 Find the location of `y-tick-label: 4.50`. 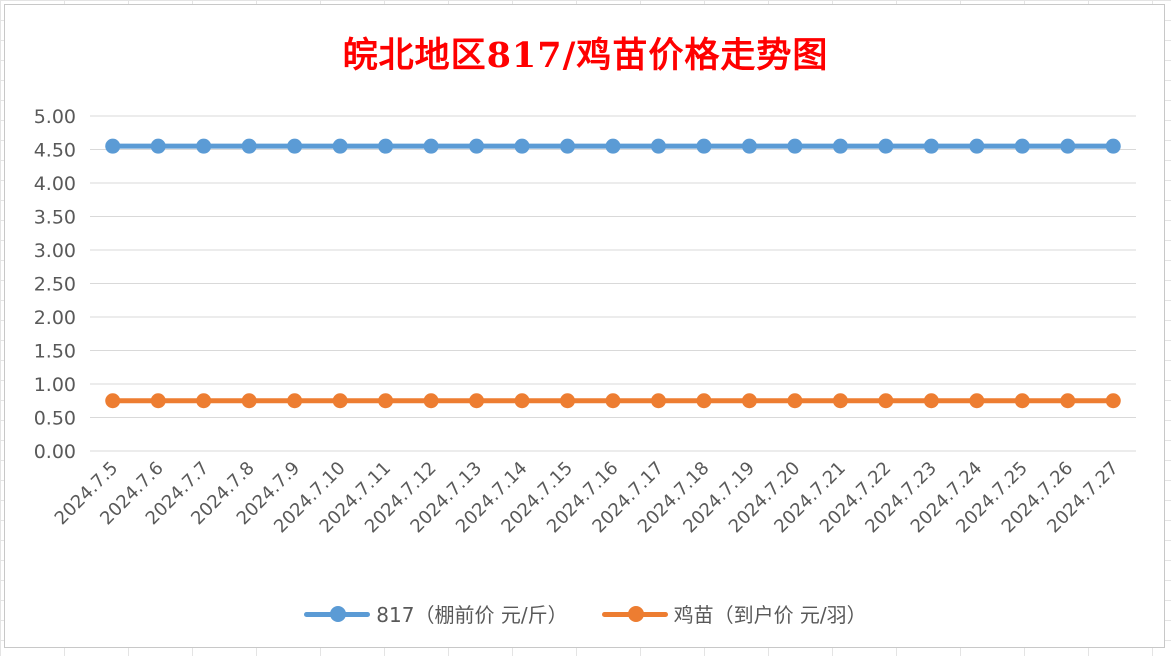

y-tick-label: 4.50 is located at coordinates (55, 151).